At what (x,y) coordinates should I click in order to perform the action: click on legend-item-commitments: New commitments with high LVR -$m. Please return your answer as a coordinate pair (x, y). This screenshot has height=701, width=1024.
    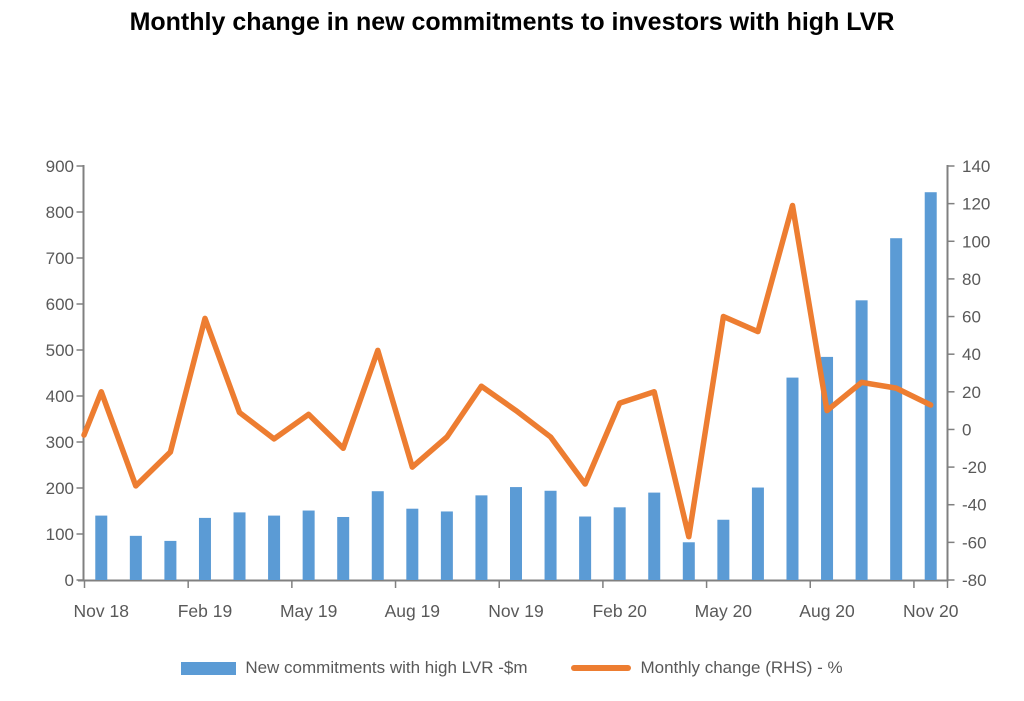
    Looking at the image, I should click on (354, 668).